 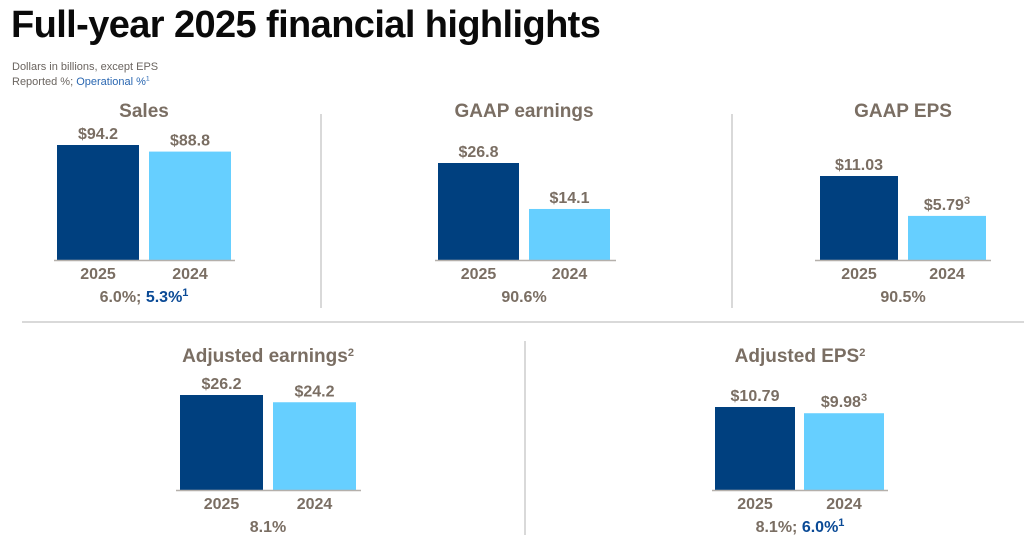 What do you see at coordinates (859, 165) in the screenshot?
I see `data-label: $11.03` at bounding box center [859, 165].